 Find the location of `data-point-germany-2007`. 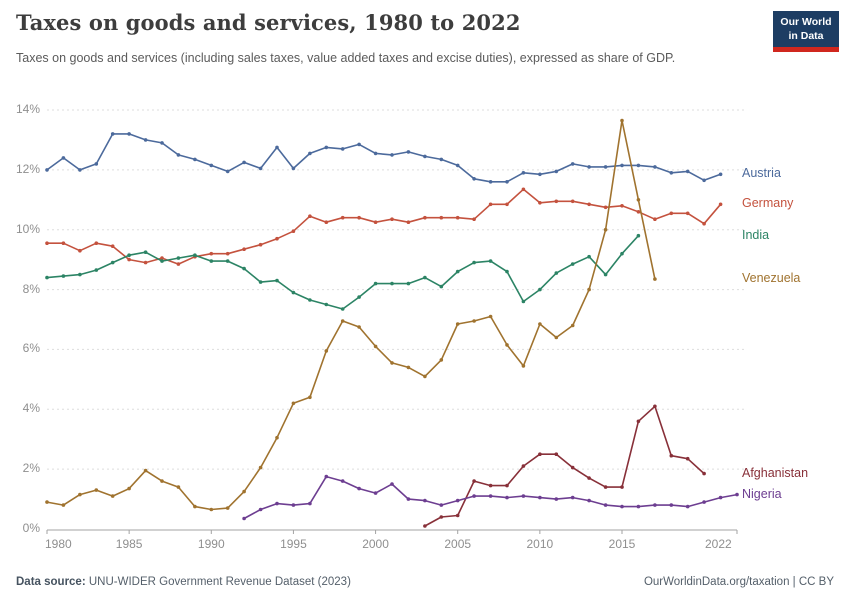

data-point-germany-2007 is located at coordinates (490, 204).